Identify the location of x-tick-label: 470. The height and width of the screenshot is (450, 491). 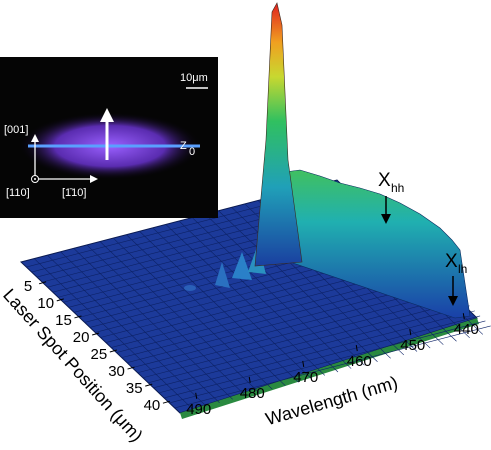
(305, 377).